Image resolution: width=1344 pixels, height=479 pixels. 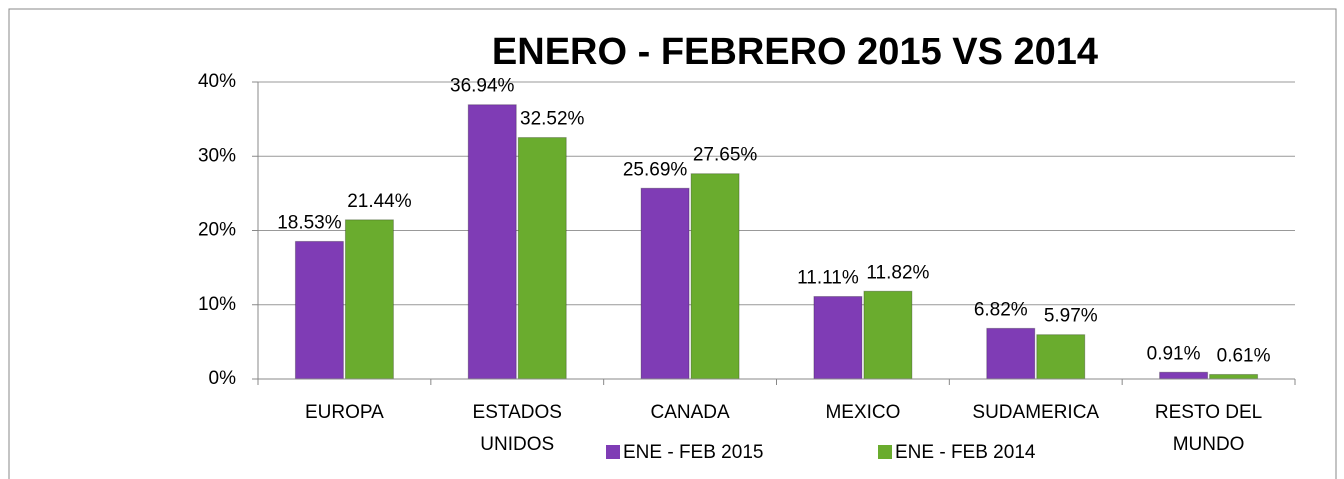 I want to click on x-tick-label: ESTADOS UNIDOS, so click(x=517, y=428).